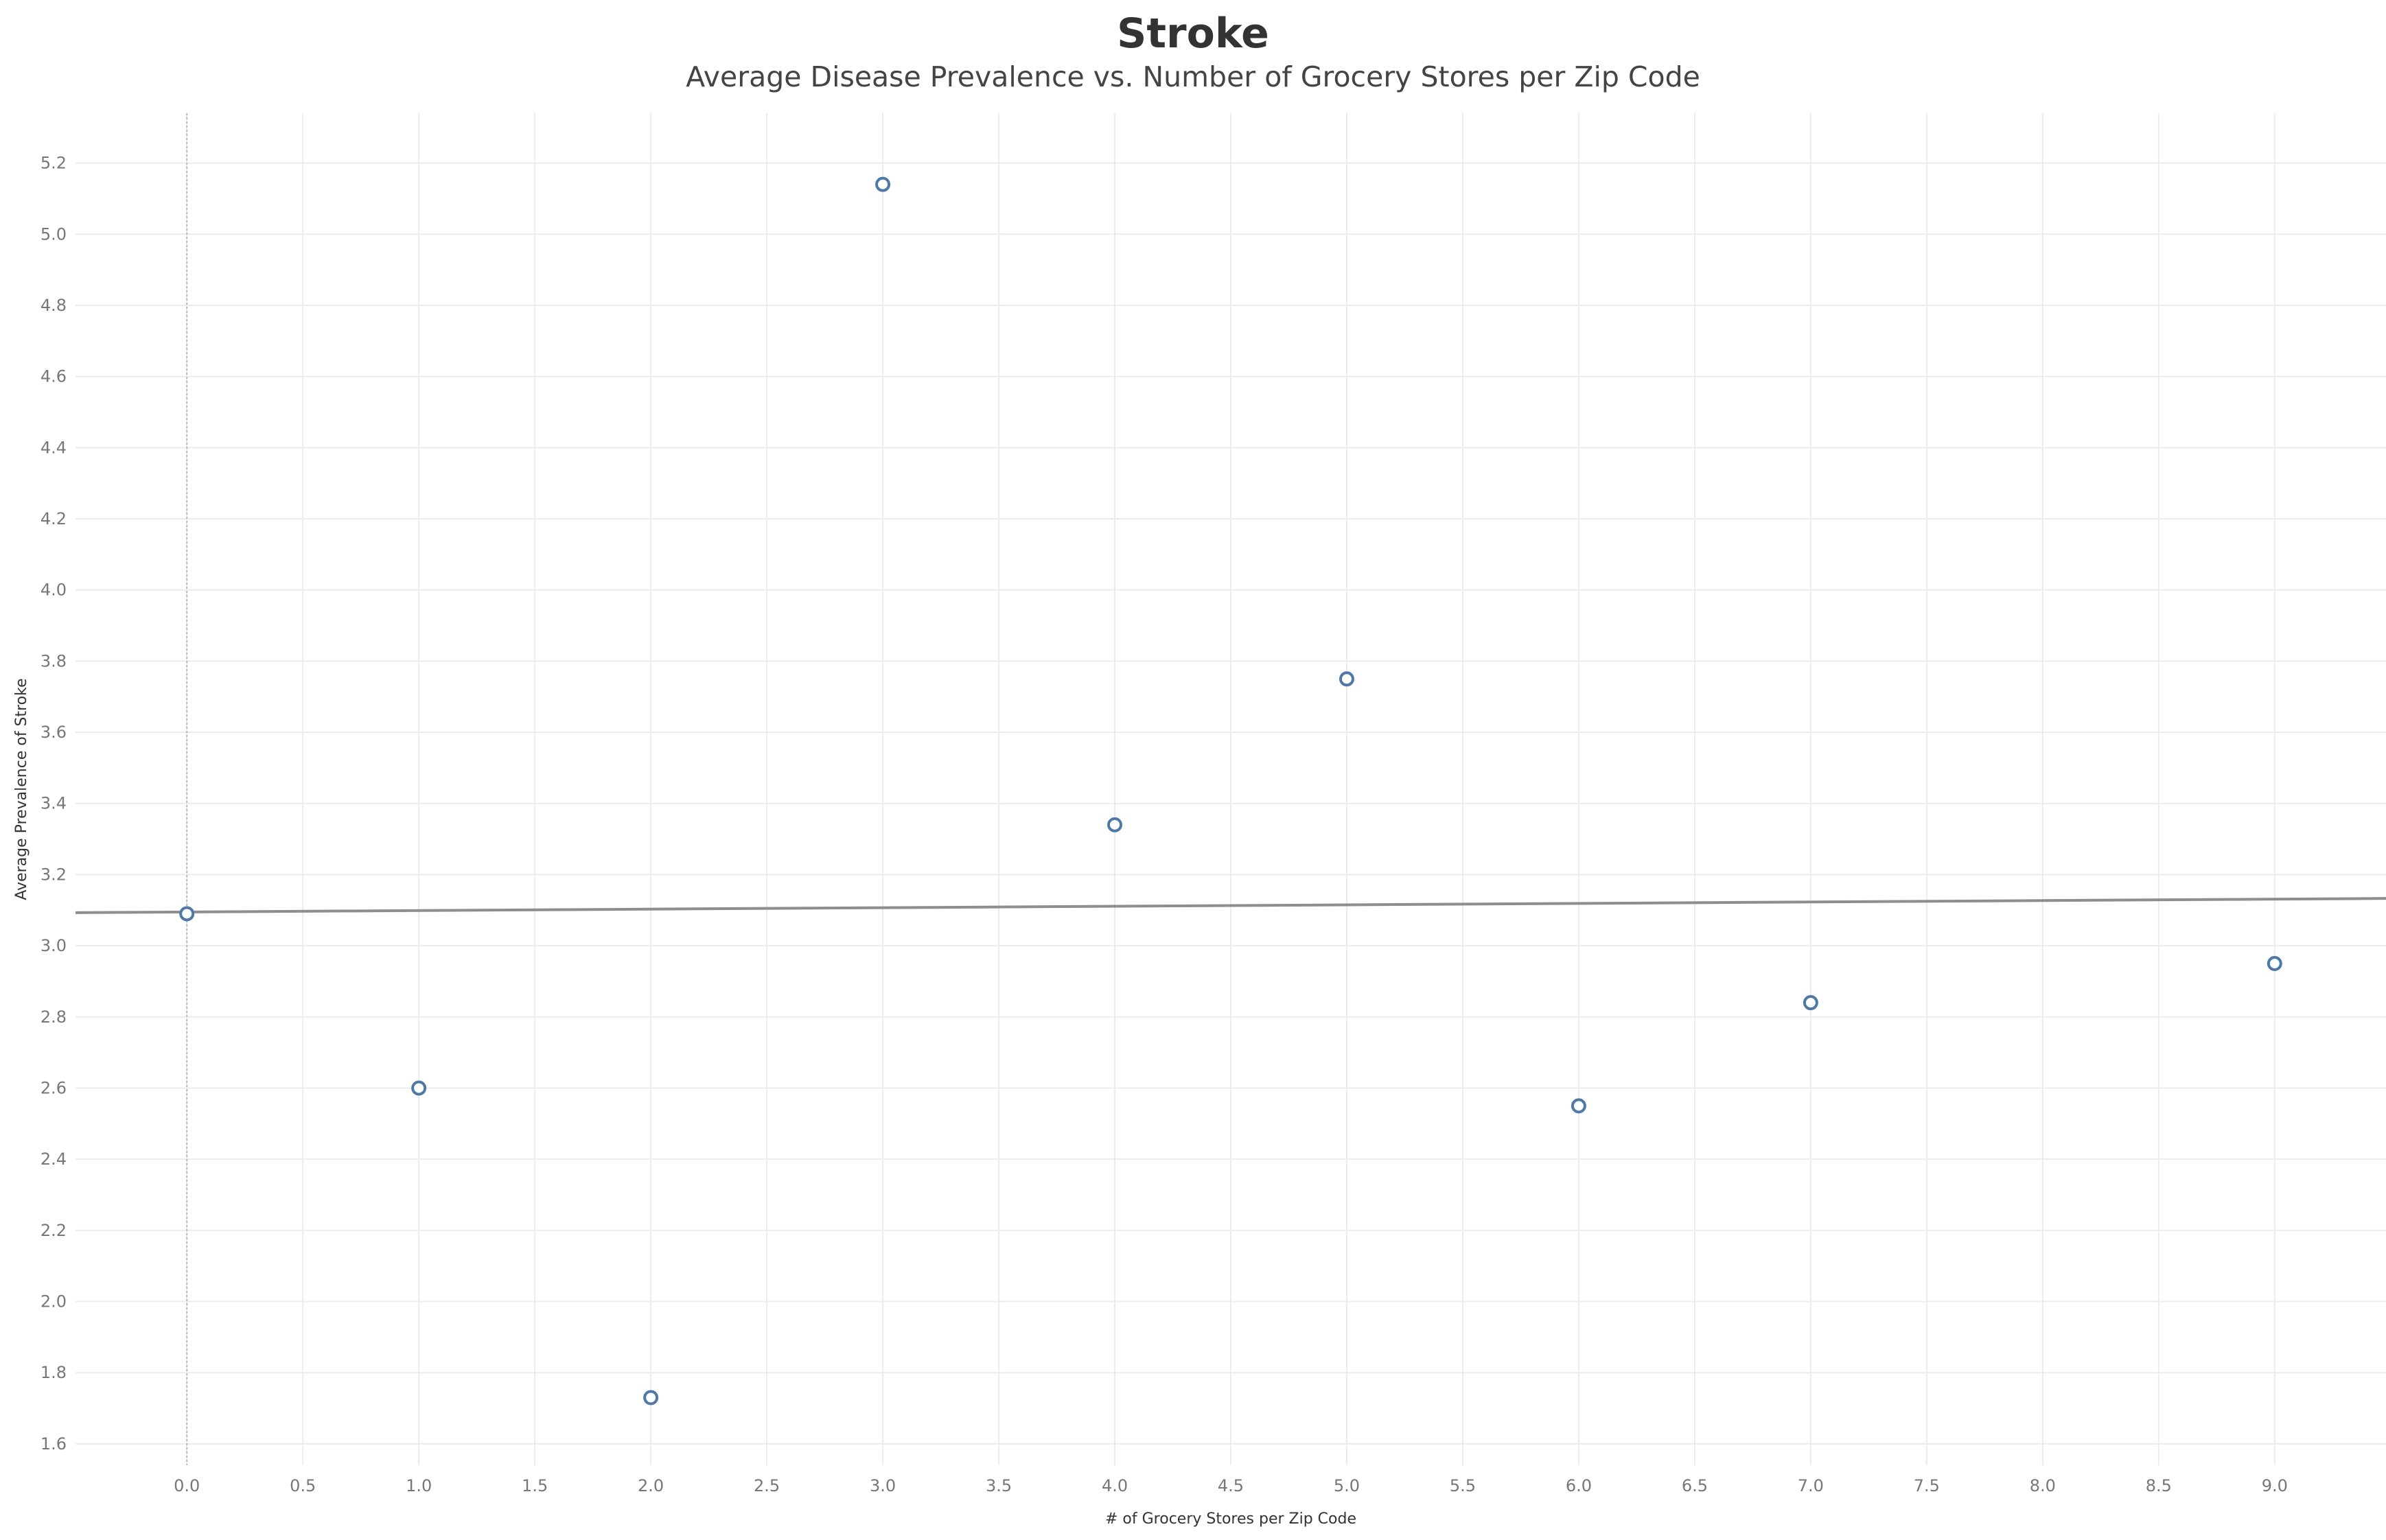 Image resolution: width=2386 pixels, height=1540 pixels. What do you see at coordinates (767, 1485) in the screenshot?
I see `x-tick-label: 2.5` at bounding box center [767, 1485].